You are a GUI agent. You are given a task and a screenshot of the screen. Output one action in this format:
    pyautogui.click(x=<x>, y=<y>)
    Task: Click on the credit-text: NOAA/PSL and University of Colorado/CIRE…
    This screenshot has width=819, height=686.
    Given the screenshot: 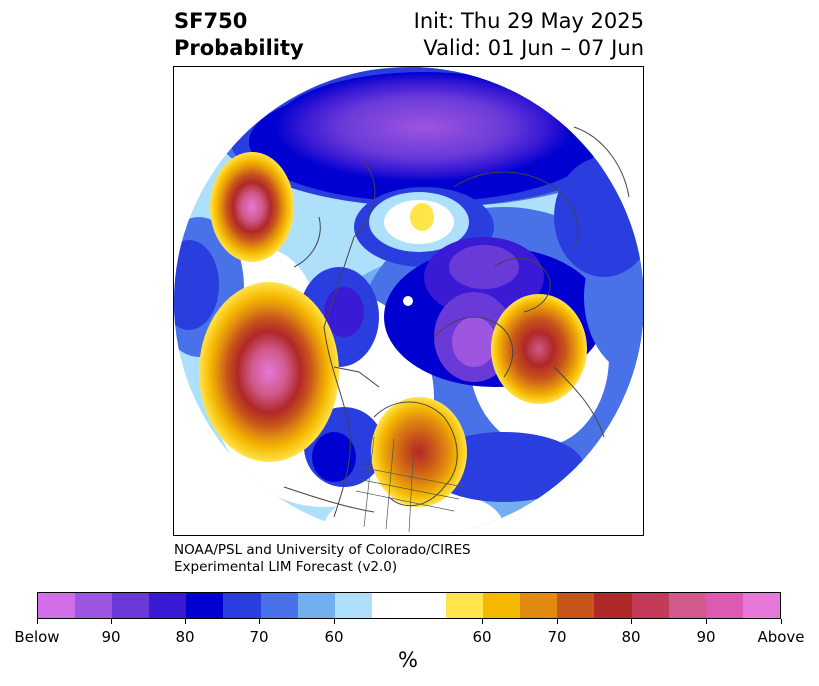 What is the action you would take?
    pyautogui.click(x=322, y=559)
    